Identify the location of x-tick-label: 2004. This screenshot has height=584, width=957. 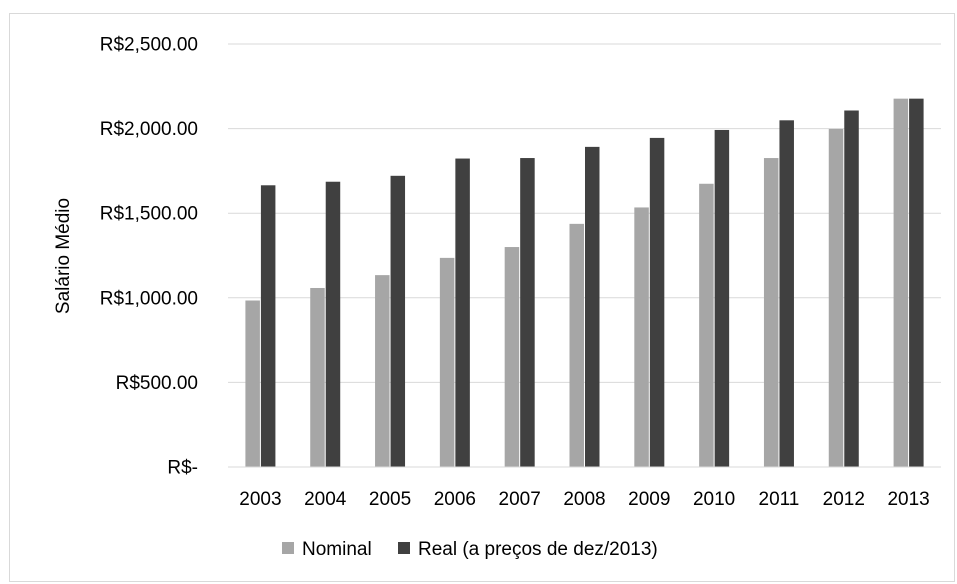
(325, 499).